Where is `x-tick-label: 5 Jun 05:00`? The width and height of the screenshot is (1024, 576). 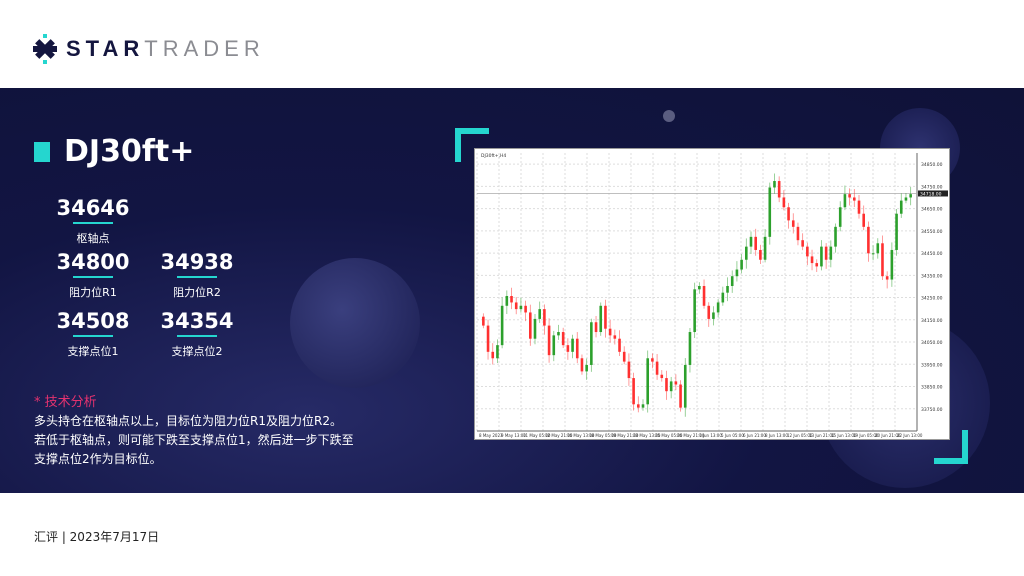
x-tick-label: 5 Jun 05:00 is located at coordinates (732, 435).